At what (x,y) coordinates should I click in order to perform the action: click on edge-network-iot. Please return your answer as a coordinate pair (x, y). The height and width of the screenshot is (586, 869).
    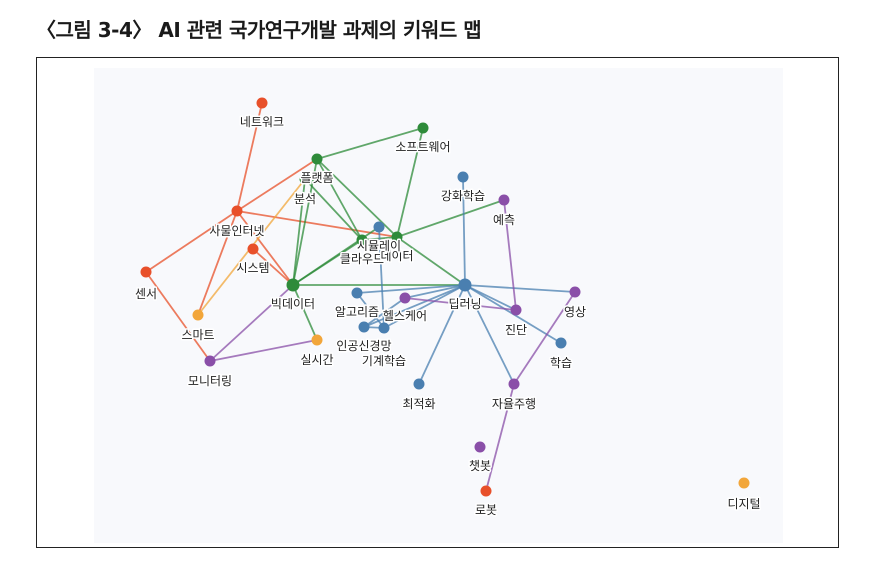
    Looking at the image, I should click on (249, 157).